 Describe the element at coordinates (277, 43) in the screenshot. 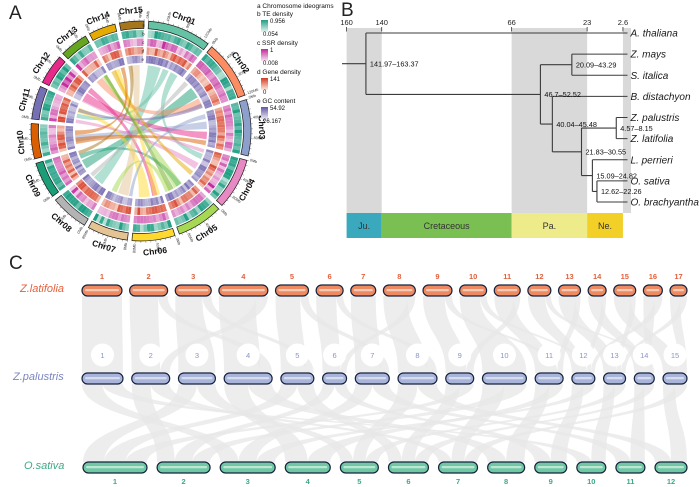

I see `legend-item-title: c SSR density` at that location.